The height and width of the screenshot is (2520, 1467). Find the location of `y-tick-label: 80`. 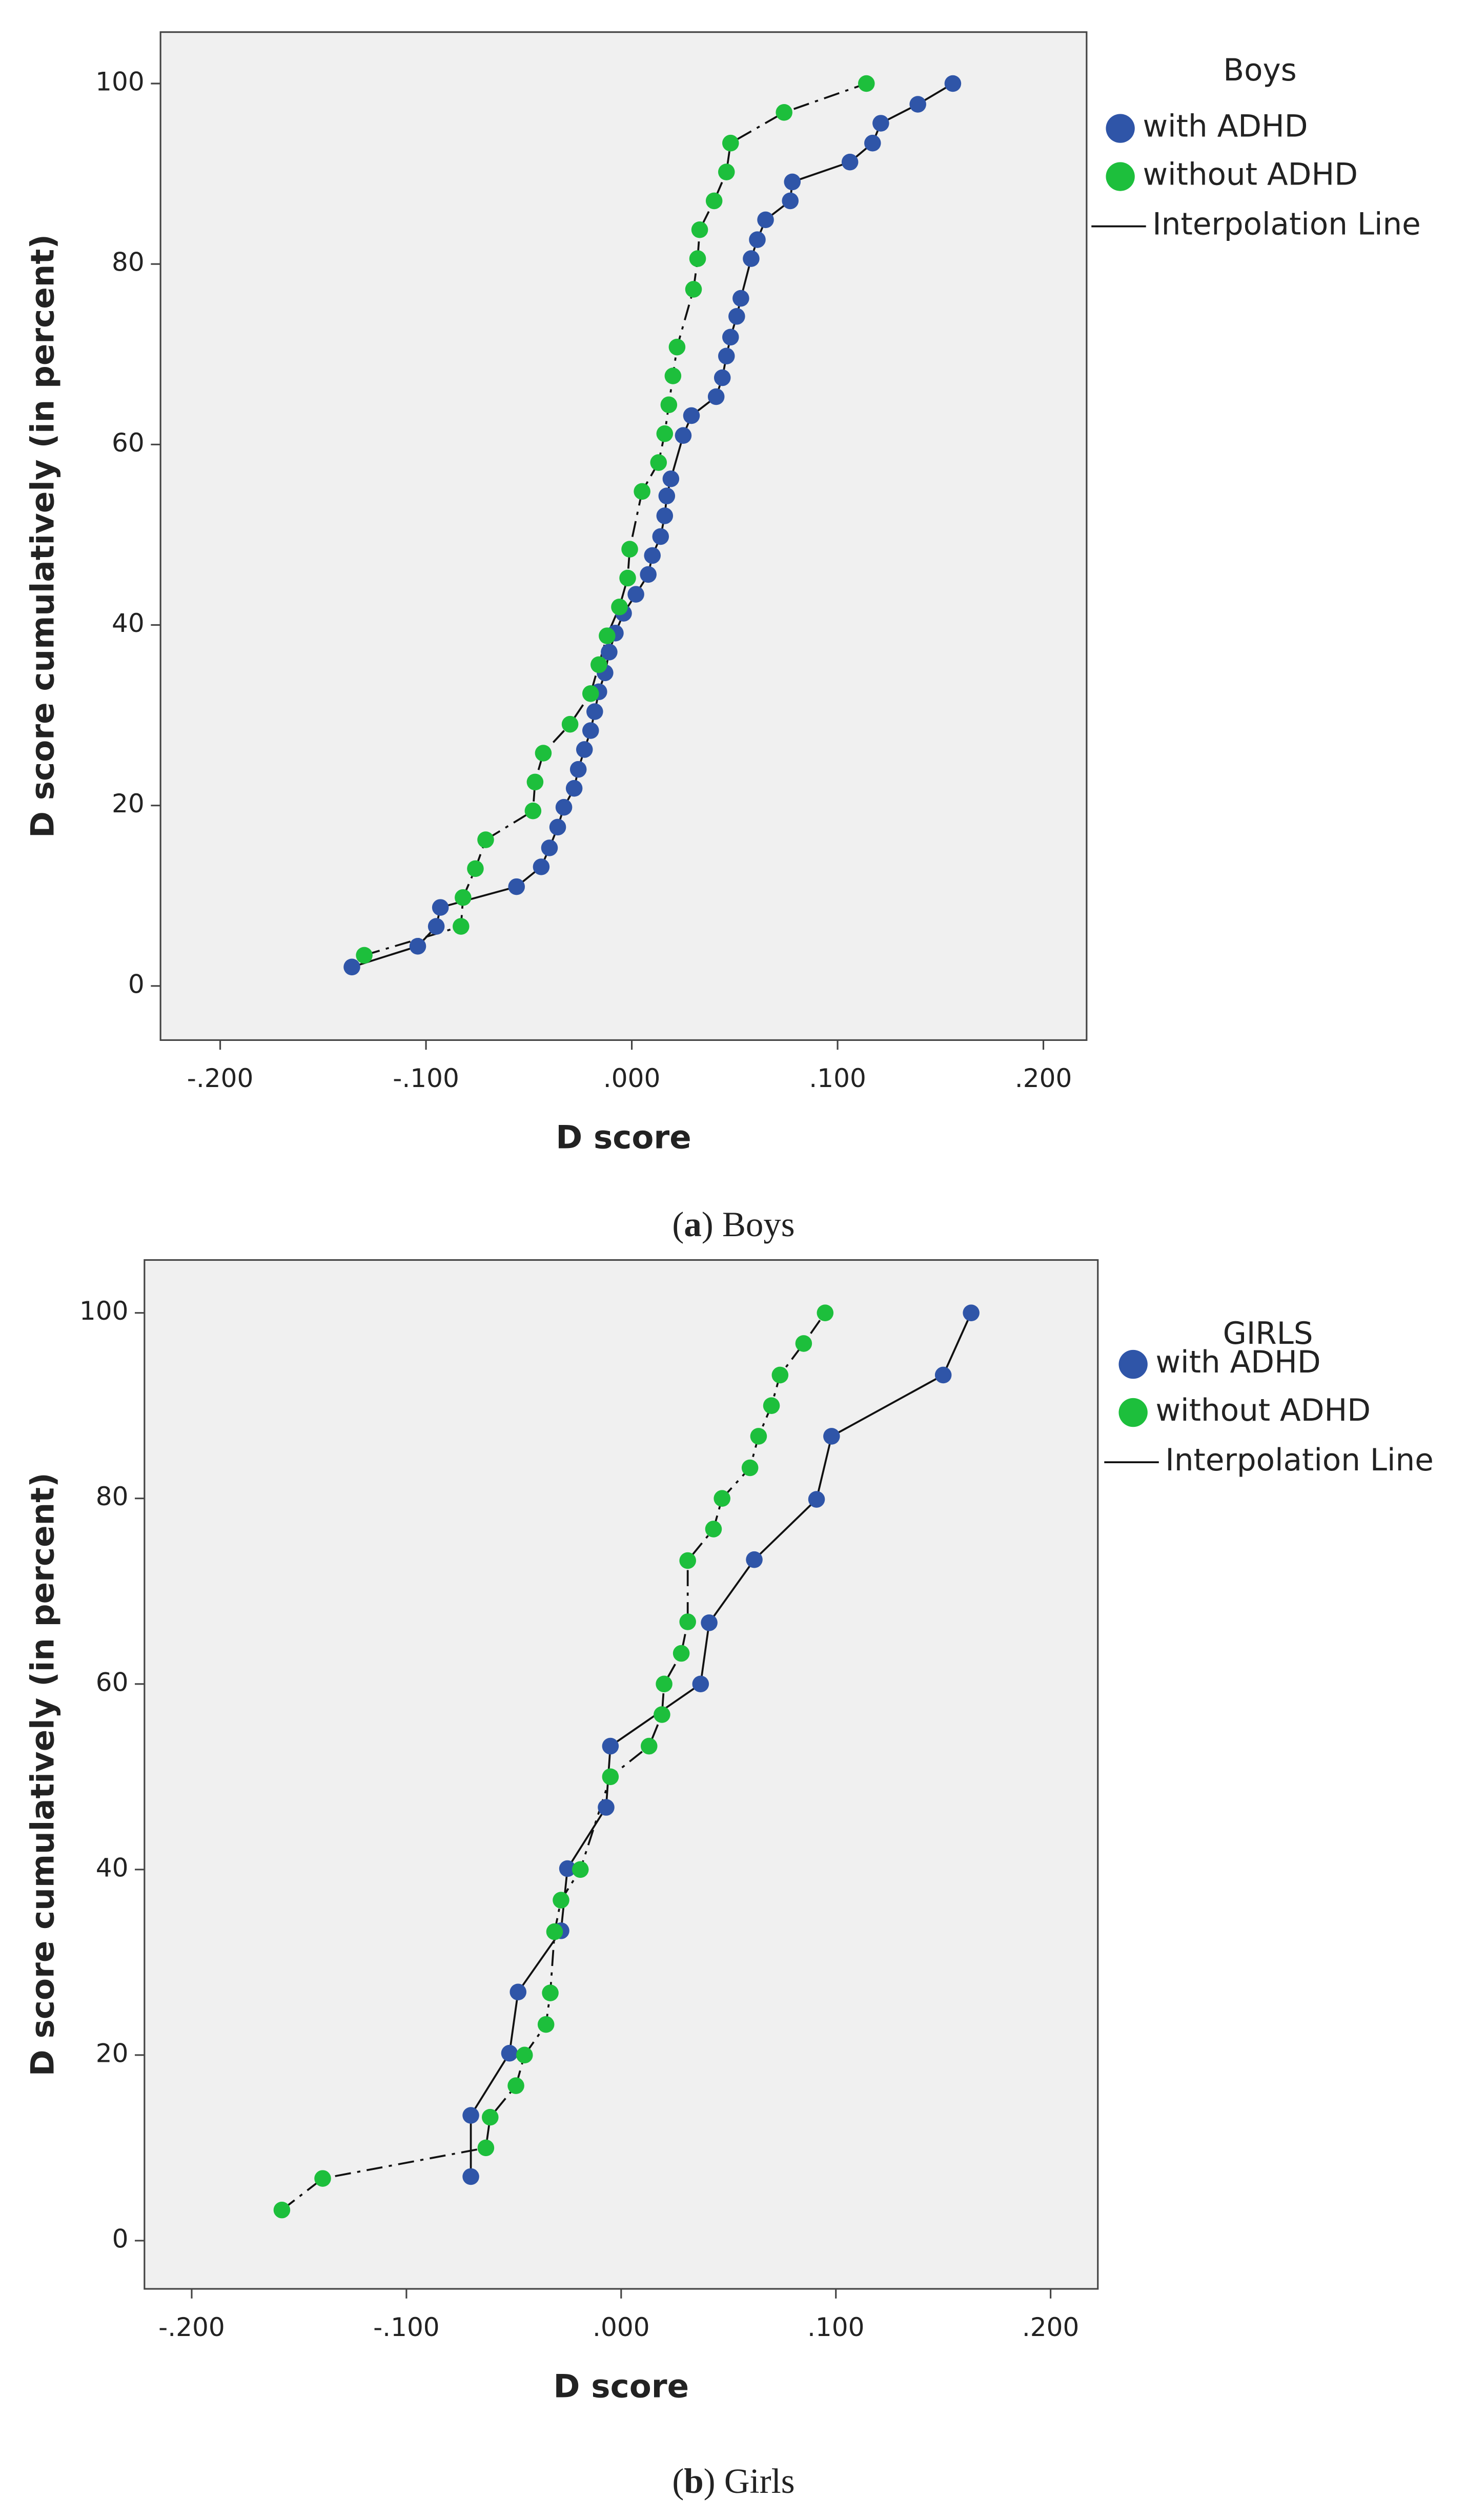

y-tick-label: 80 is located at coordinates (128, 262).